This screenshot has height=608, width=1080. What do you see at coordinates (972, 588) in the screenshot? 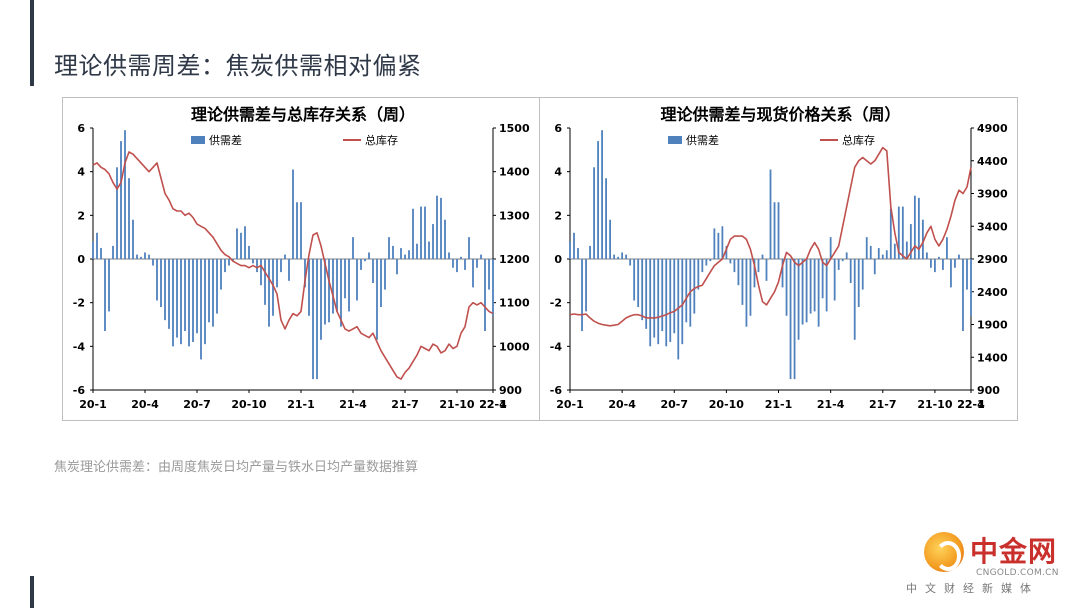
I see `brand-tagline: 中文财经新媒体` at bounding box center [972, 588].